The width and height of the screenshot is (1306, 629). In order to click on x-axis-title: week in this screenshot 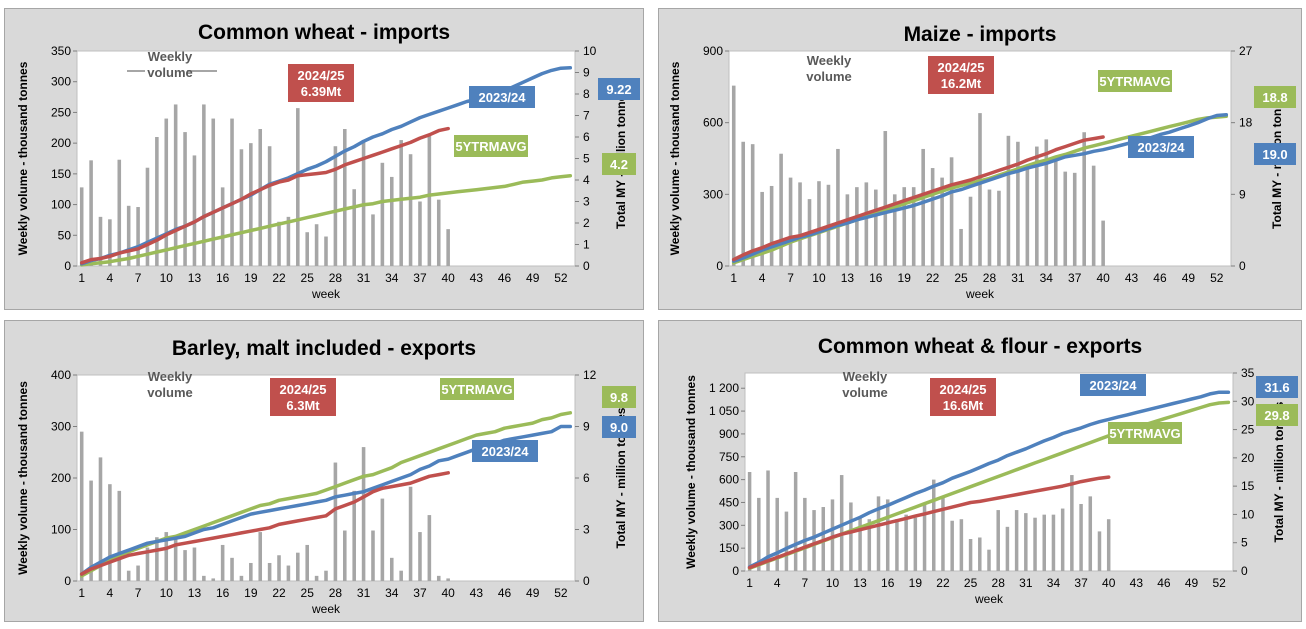, I will do `click(326, 609)`.